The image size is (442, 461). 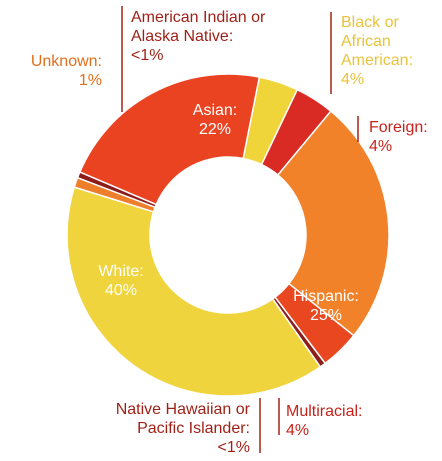 What do you see at coordinates (66, 71) in the screenshot?
I see `label-unknown: Unknown: 1%` at bounding box center [66, 71].